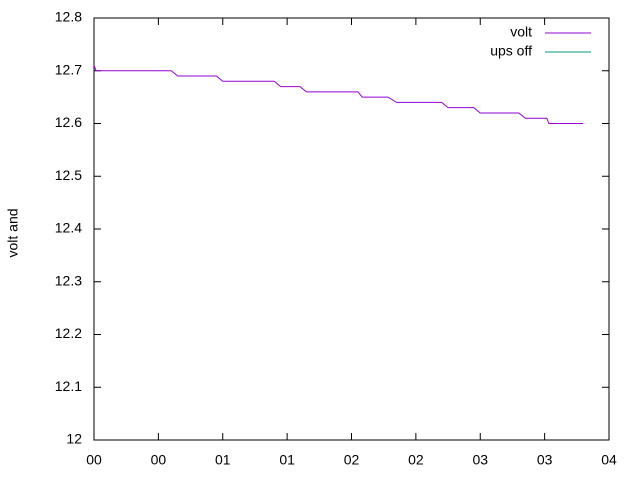  Describe the element at coordinates (68, 333) in the screenshot. I see `y-tick-label: 12.2` at that location.